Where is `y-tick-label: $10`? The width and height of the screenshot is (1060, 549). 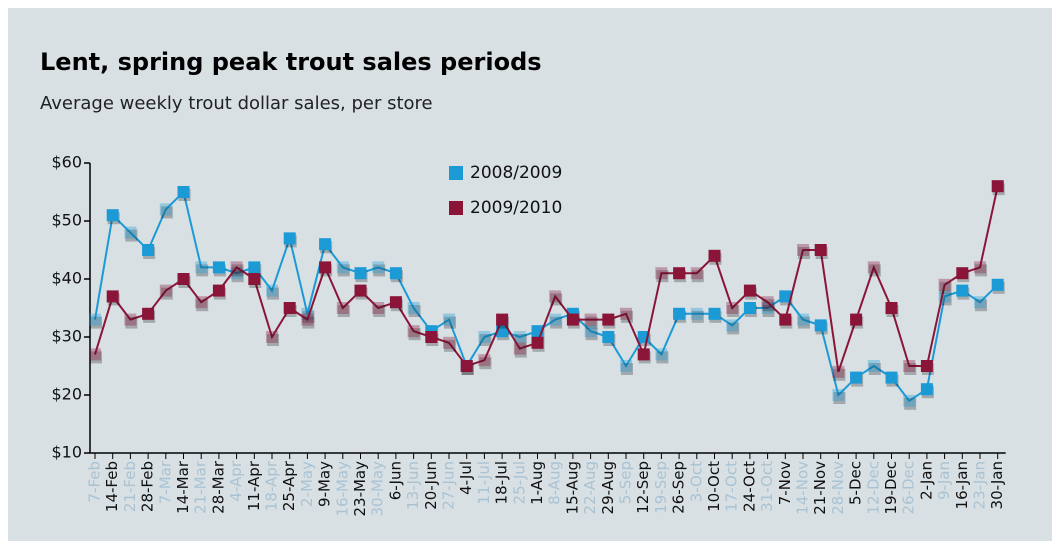 y-tick-label: $10 is located at coordinates (66, 452).